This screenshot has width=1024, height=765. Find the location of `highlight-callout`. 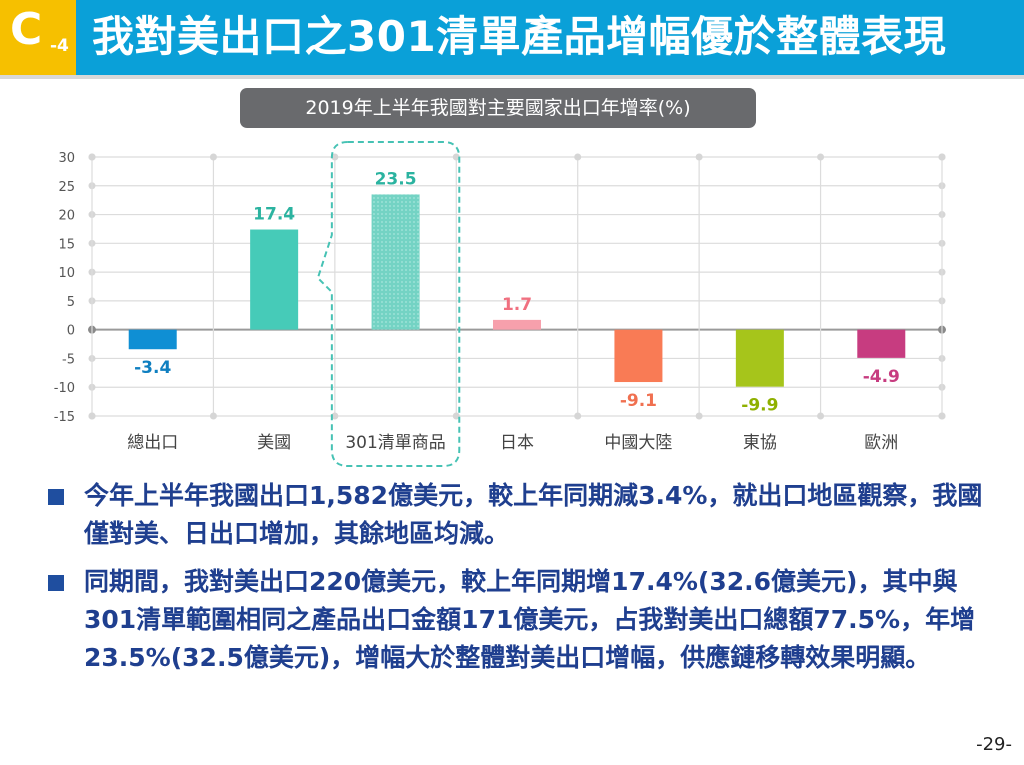

highlight-callout is located at coordinates (388, 304).